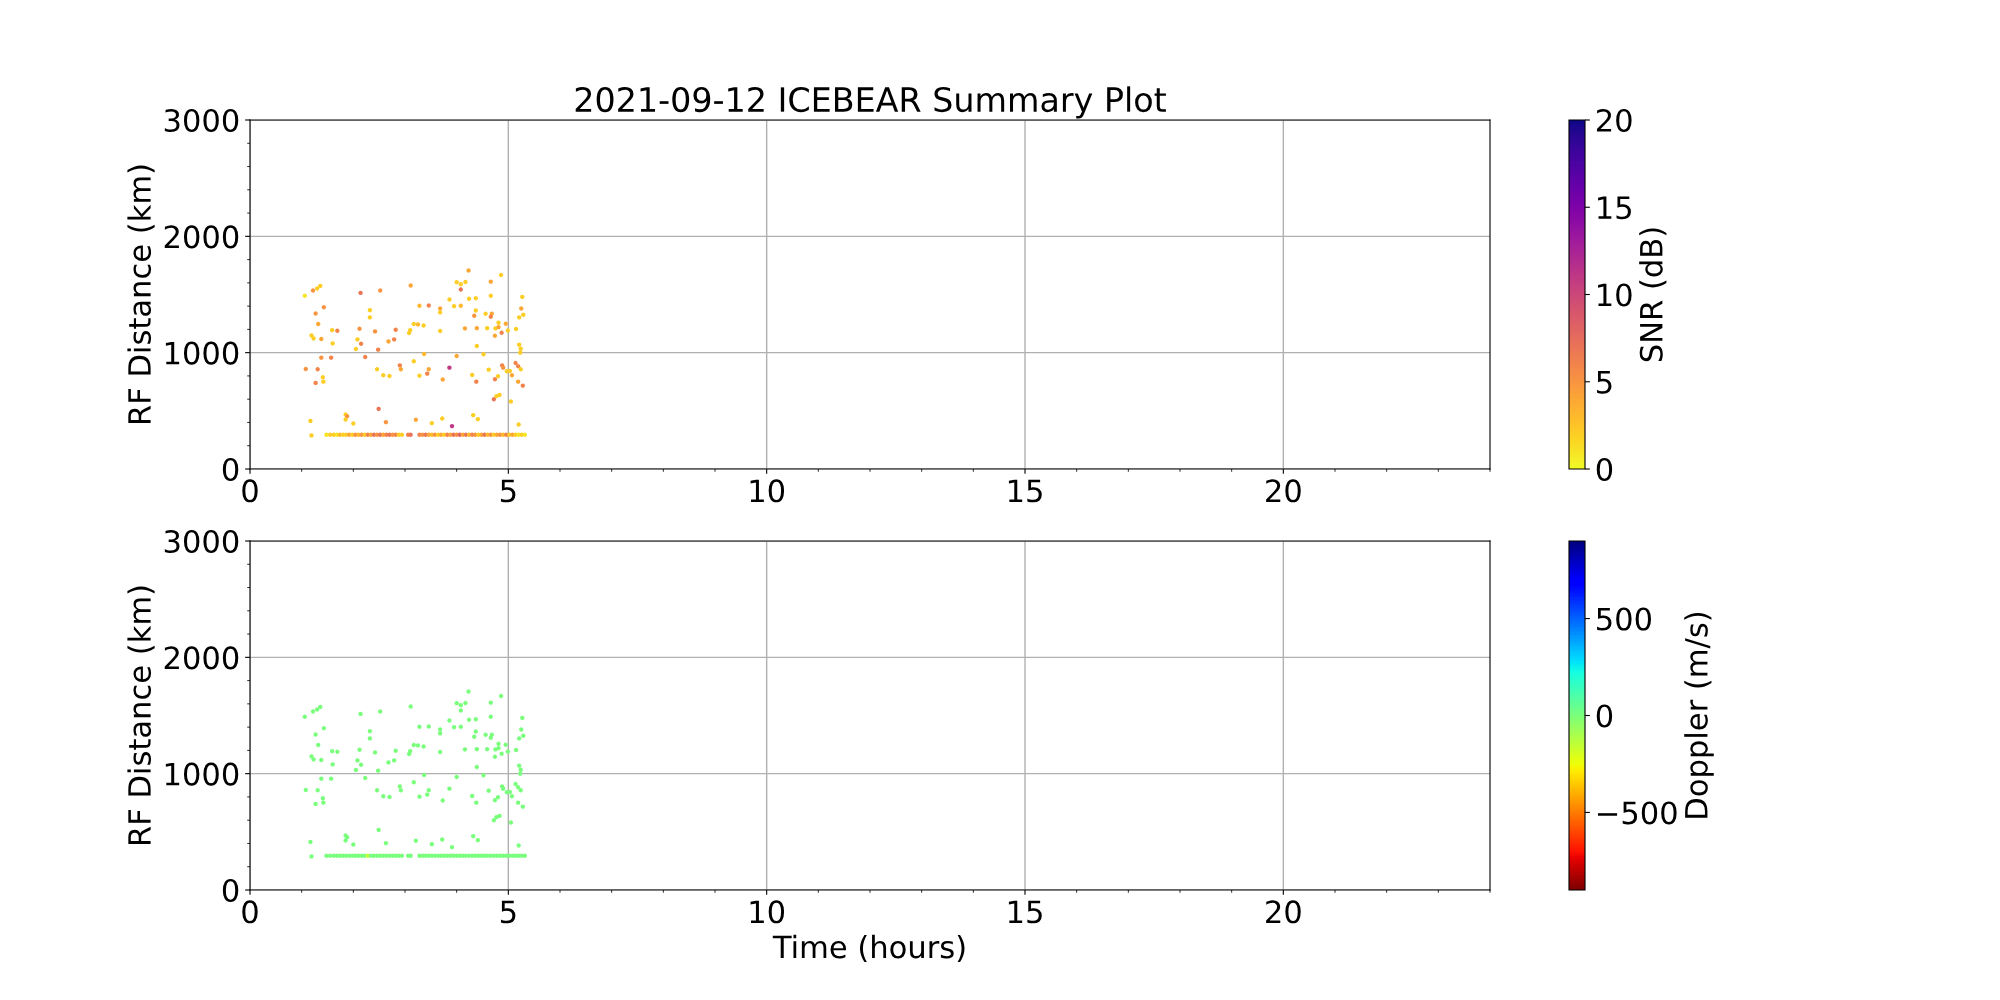 The image size is (2000, 1000). I want to click on x-axis-title: Time (hours), so click(868, 948).